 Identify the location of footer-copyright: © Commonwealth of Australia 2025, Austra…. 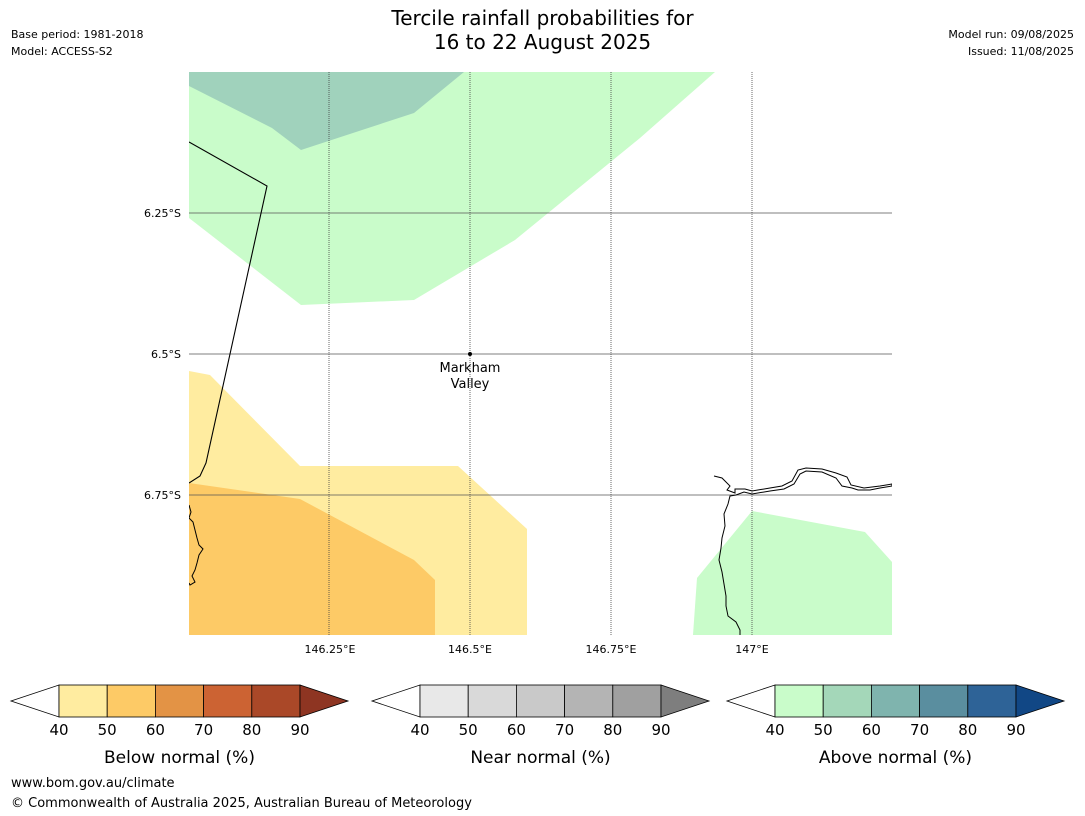
(241, 803).